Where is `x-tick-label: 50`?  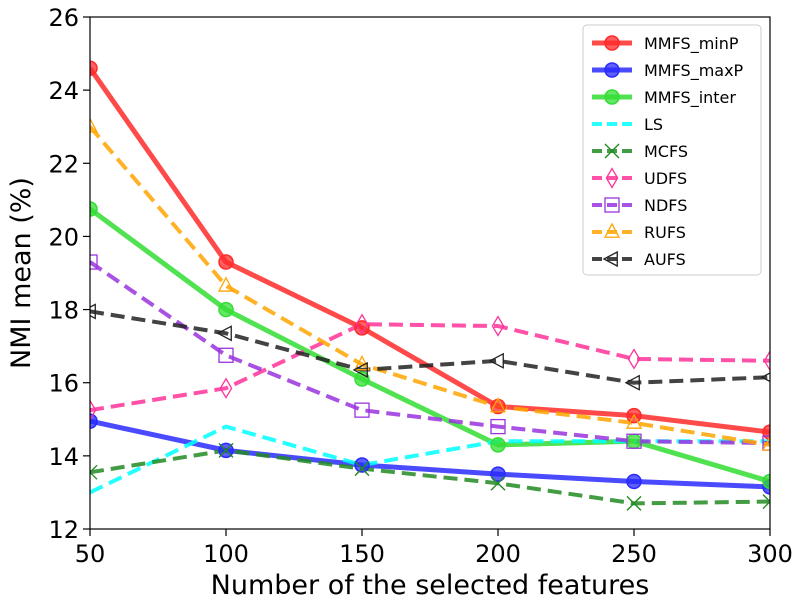
x-tick-label: 50 is located at coordinates (90, 554).